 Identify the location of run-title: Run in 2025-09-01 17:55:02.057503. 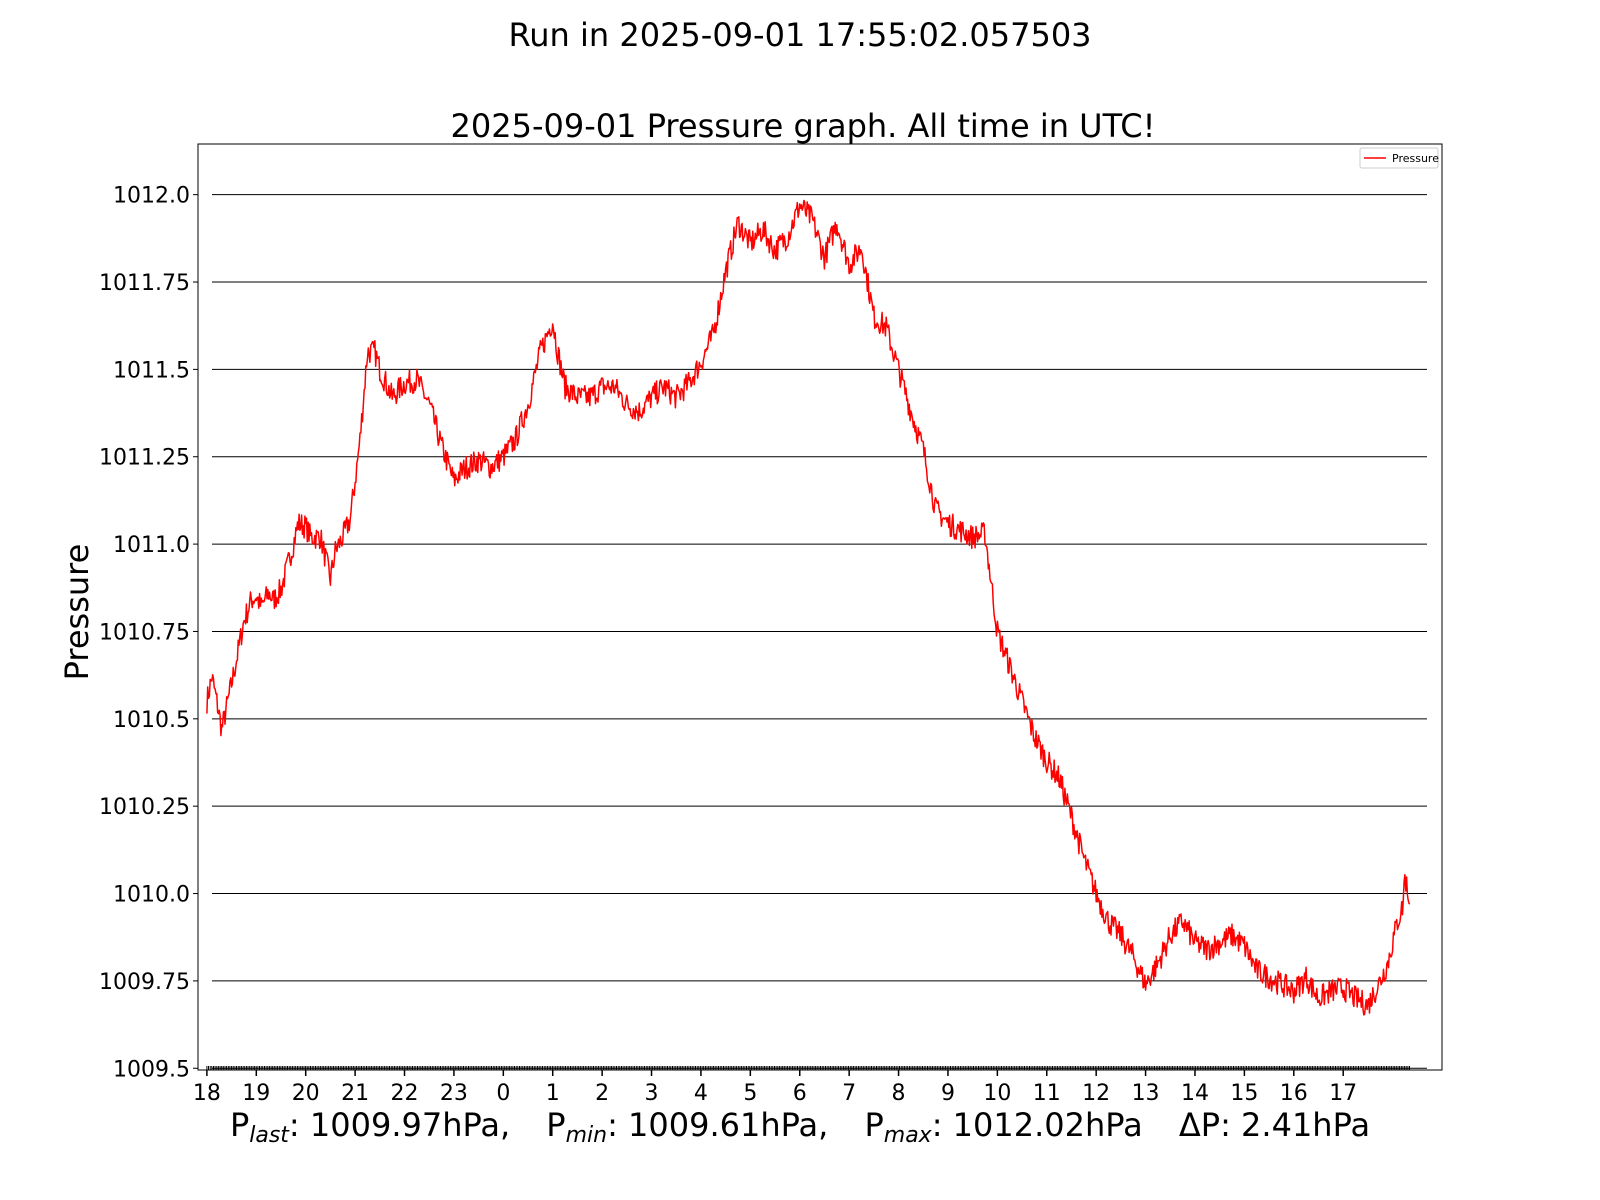
(800, 35).